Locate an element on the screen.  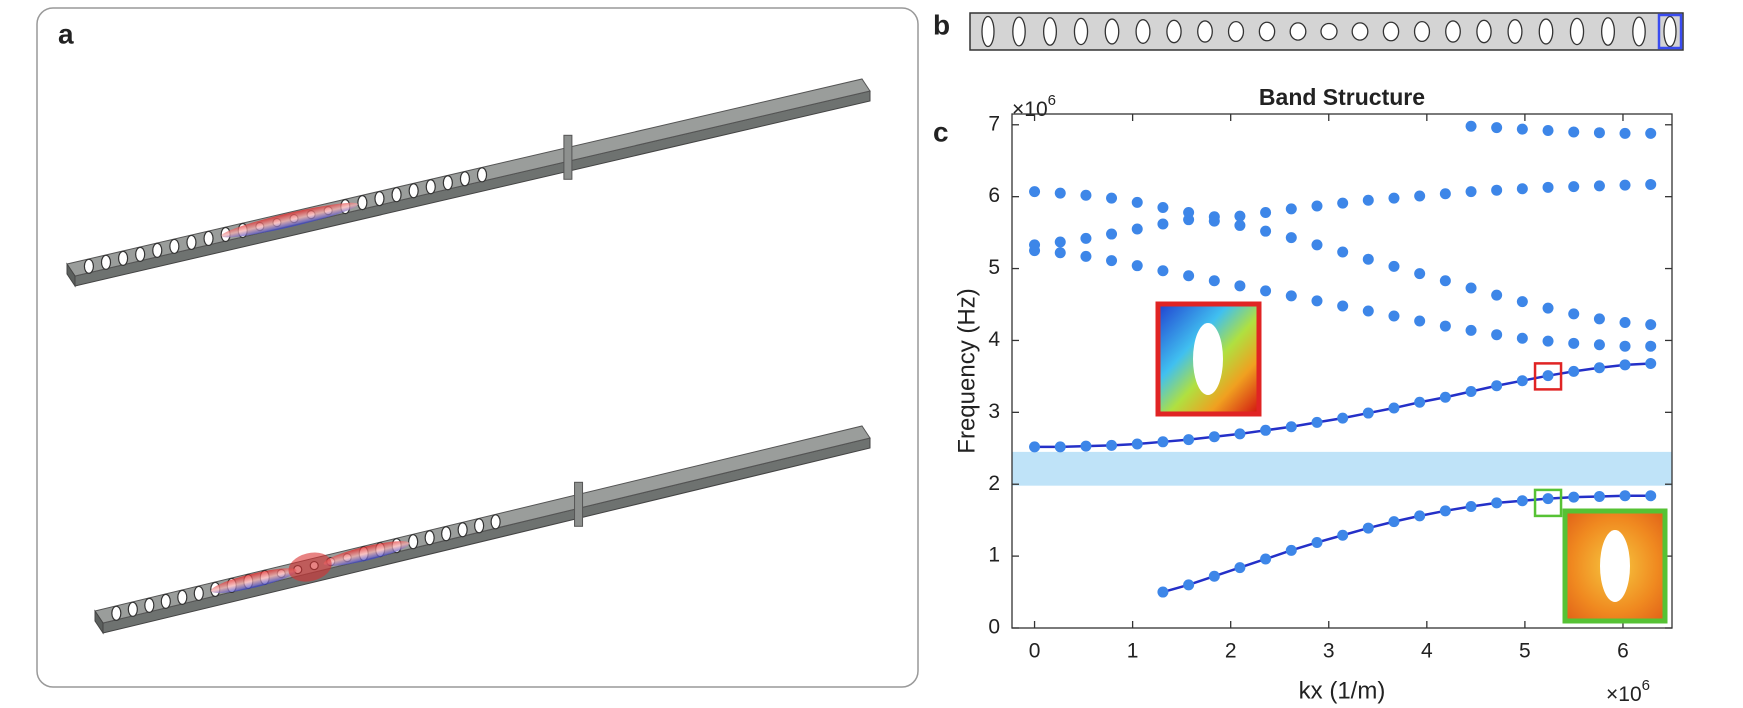
x-multiplier: ×10⁶ is located at coordinates (1628, 691).